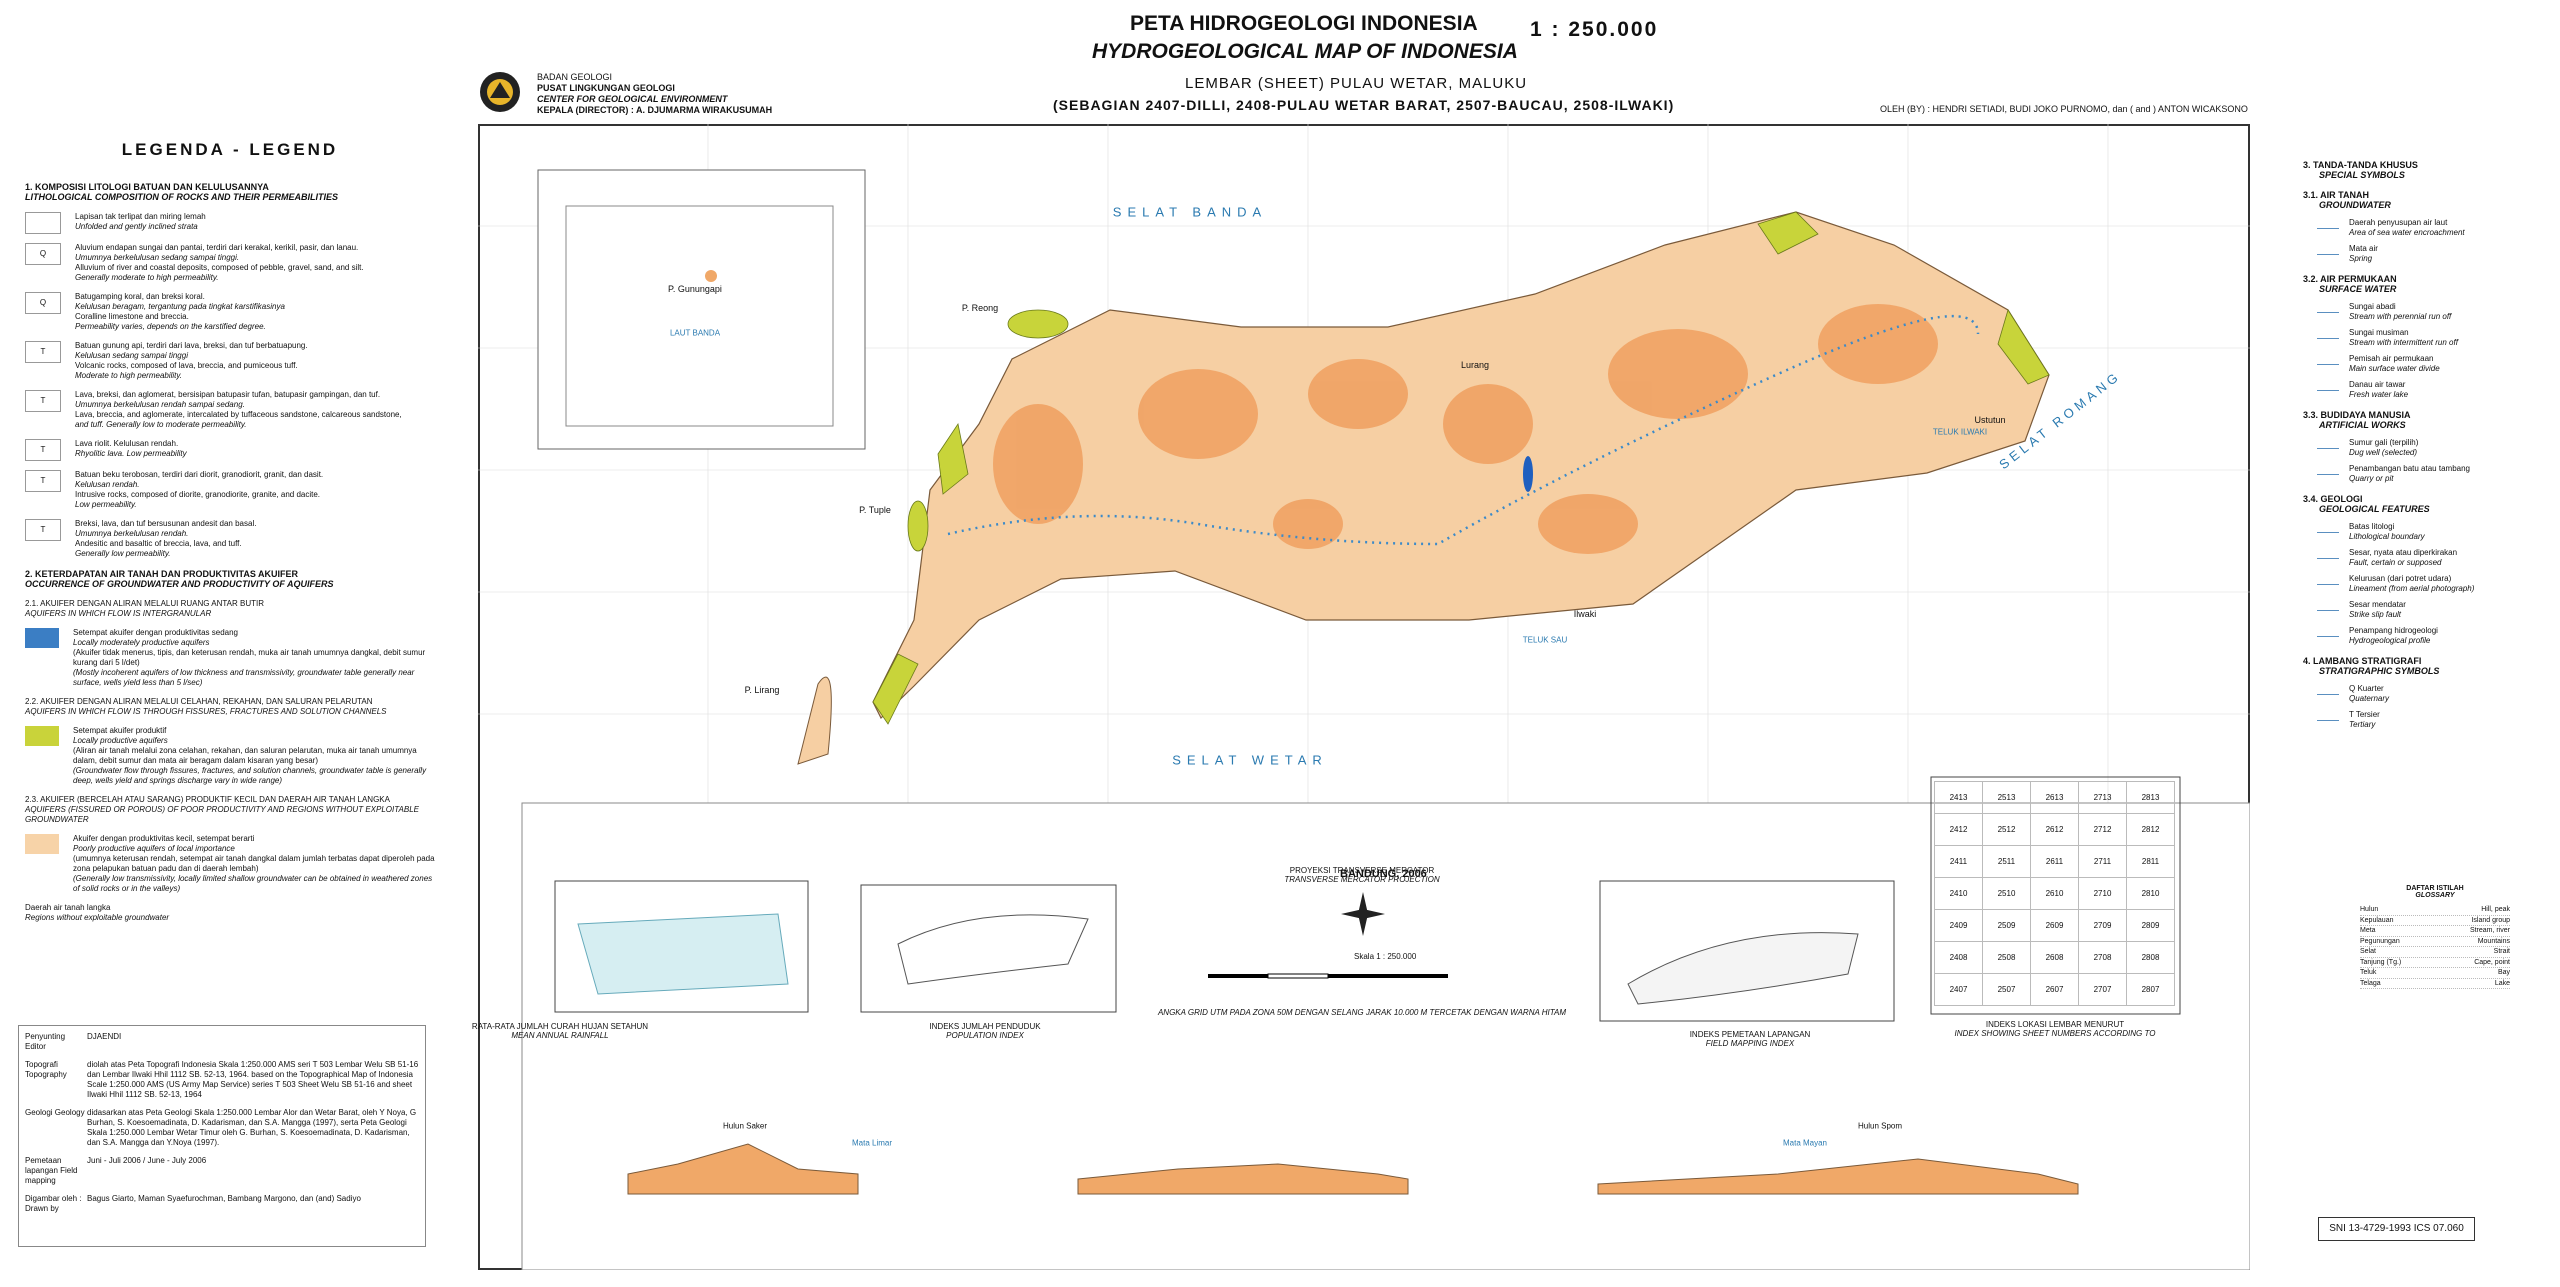 The height and width of the screenshot is (1287, 2560). I want to click on symbol-label: Mata air, so click(2363, 248).